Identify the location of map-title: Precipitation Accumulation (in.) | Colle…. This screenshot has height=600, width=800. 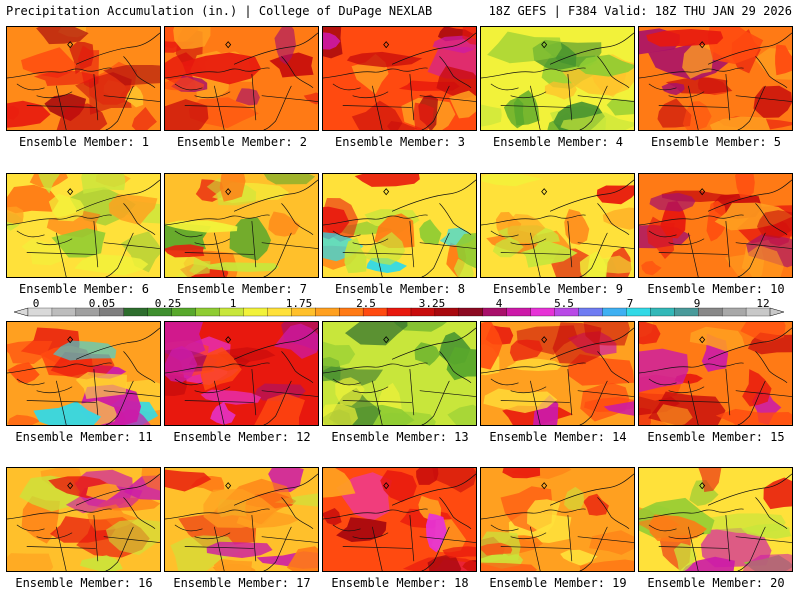
(219, 11).